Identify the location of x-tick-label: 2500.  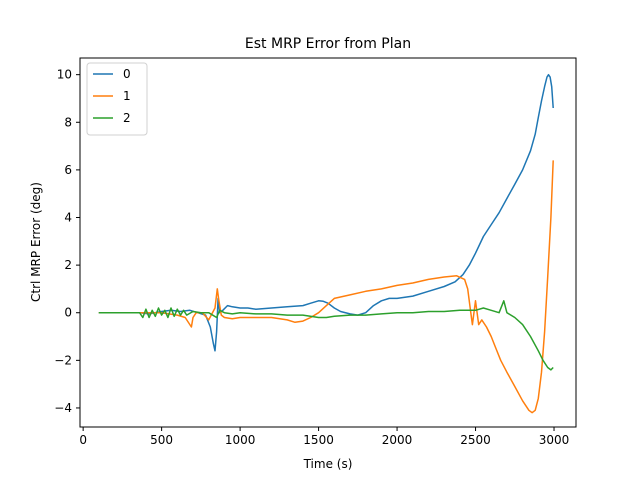
(475, 440).